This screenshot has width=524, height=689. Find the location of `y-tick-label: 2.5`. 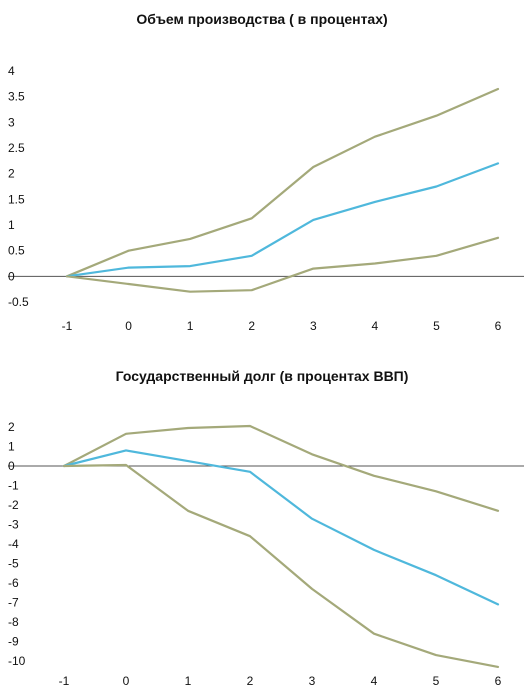

y-tick-label: 2.5 is located at coordinates (16, 148).